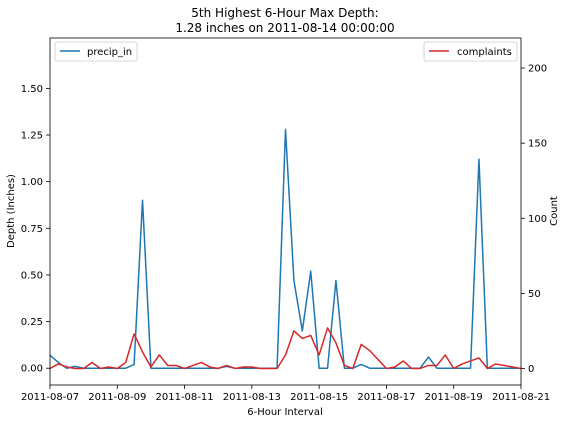 This screenshot has height=424, width=568. What do you see at coordinates (32, 322) in the screenshot?
I see `y-left-tick-label: 0.25` at bounding box center [32, 322].